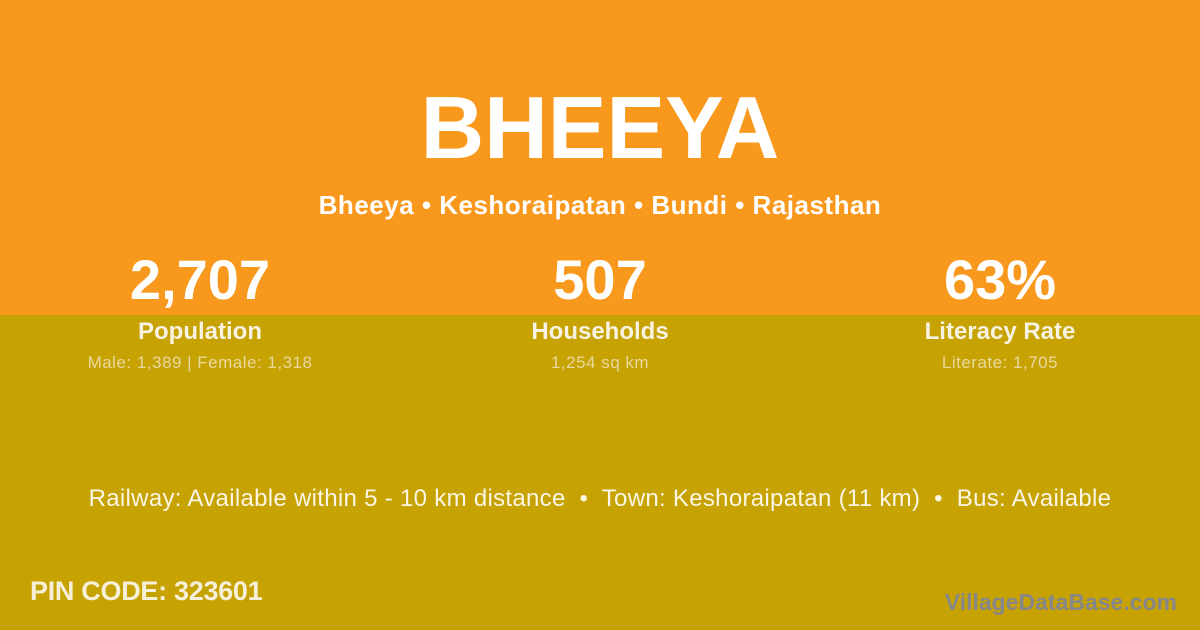 The image size is (1200, 630). Describe the element at coordinates (200, 331) in the screenshot. I see `population-label: Population` at that location.